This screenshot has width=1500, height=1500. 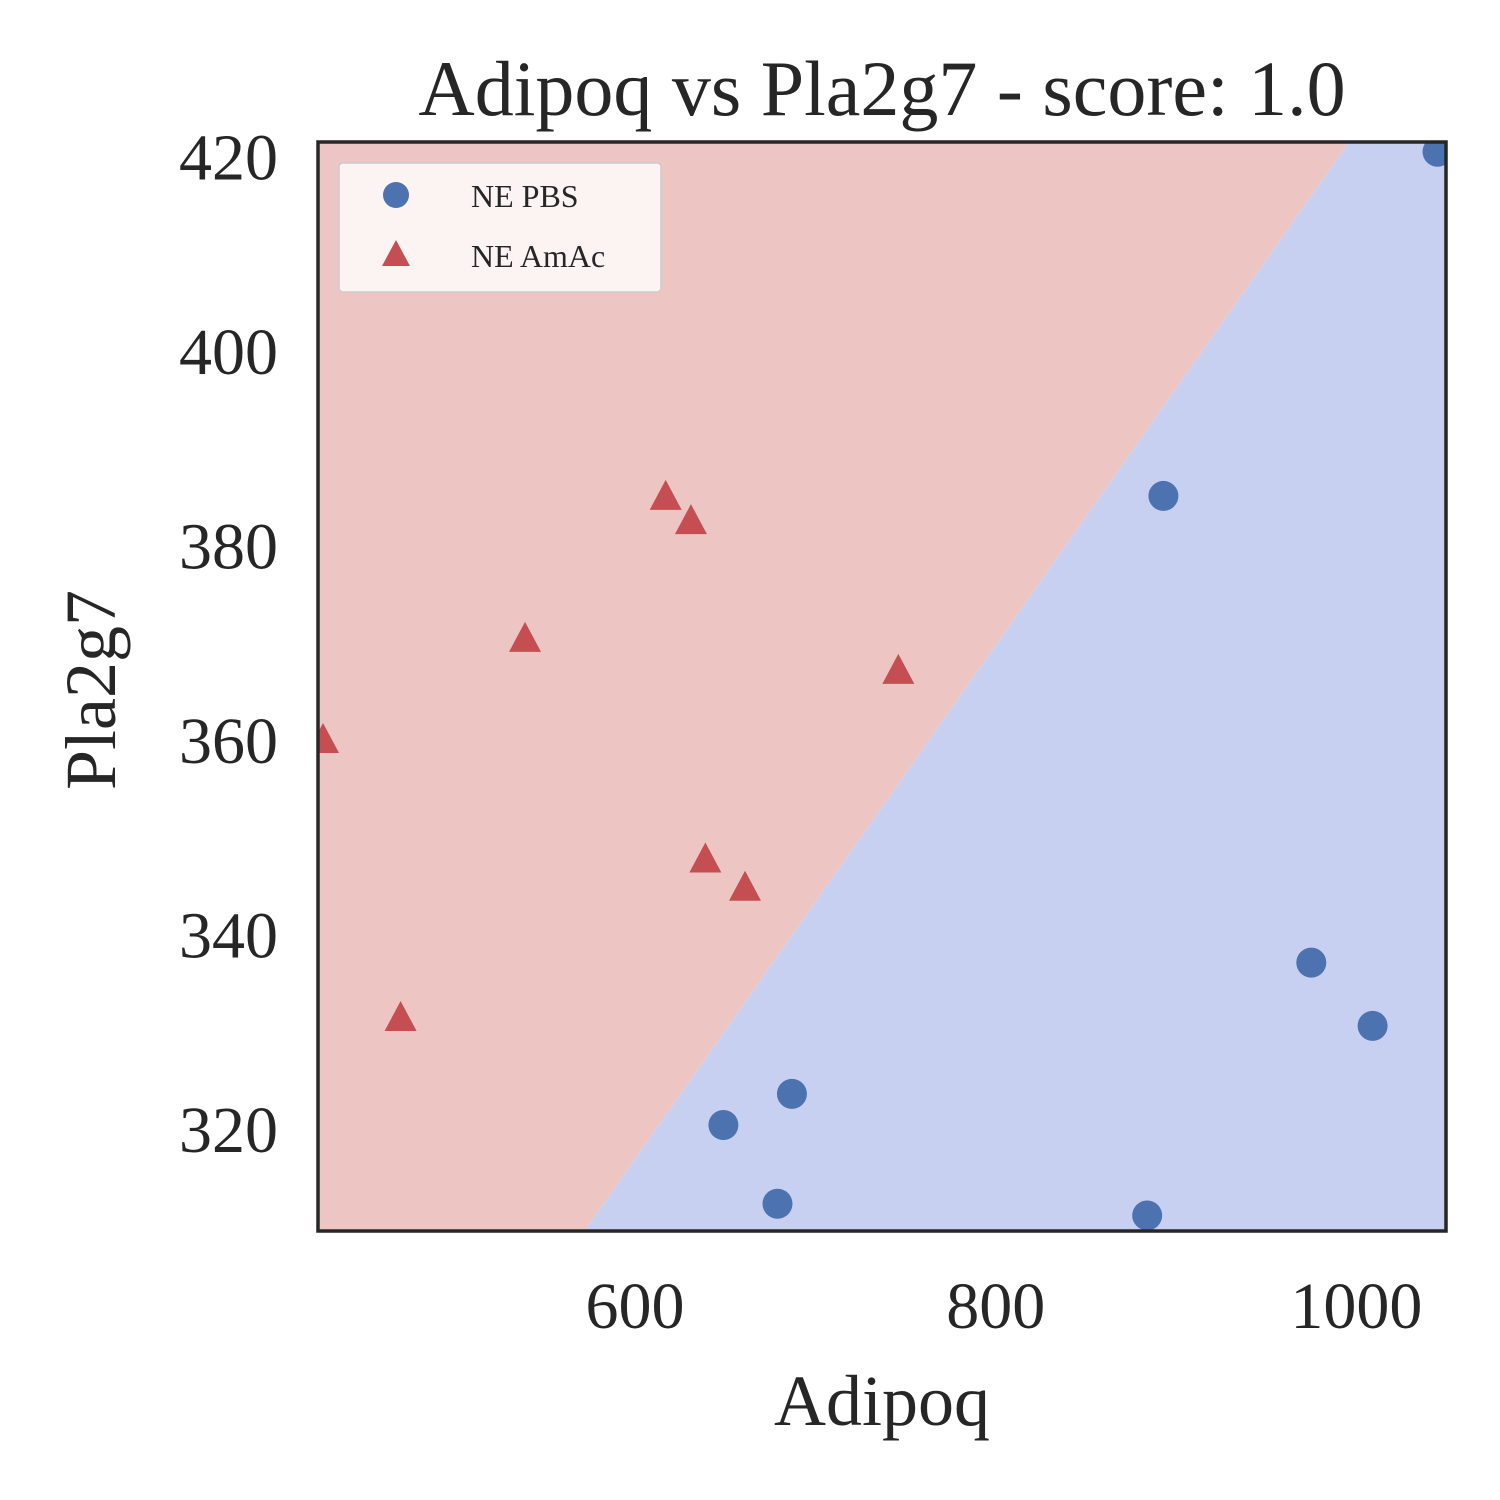 I want to click on chart-title: Adipoq vs Pla2g7 - score: 1.0, so click(x=881, y=88).